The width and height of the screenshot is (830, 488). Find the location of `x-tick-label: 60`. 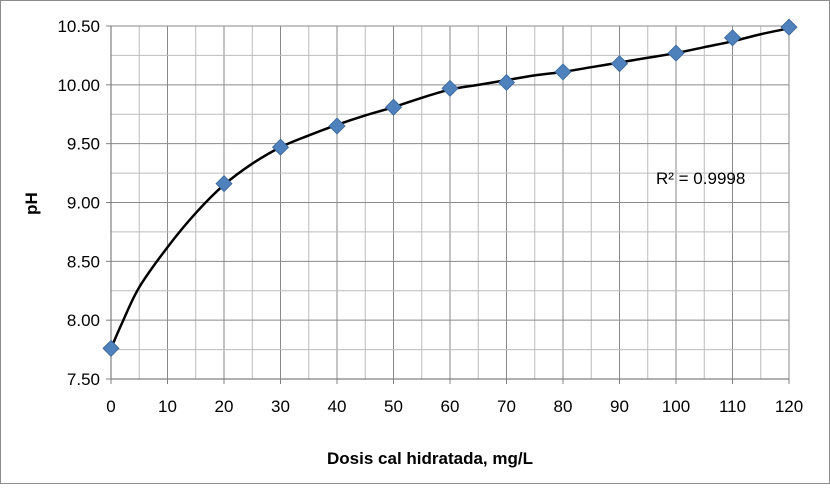

x-tick-label: 60 is located at coordinates (450, 406).